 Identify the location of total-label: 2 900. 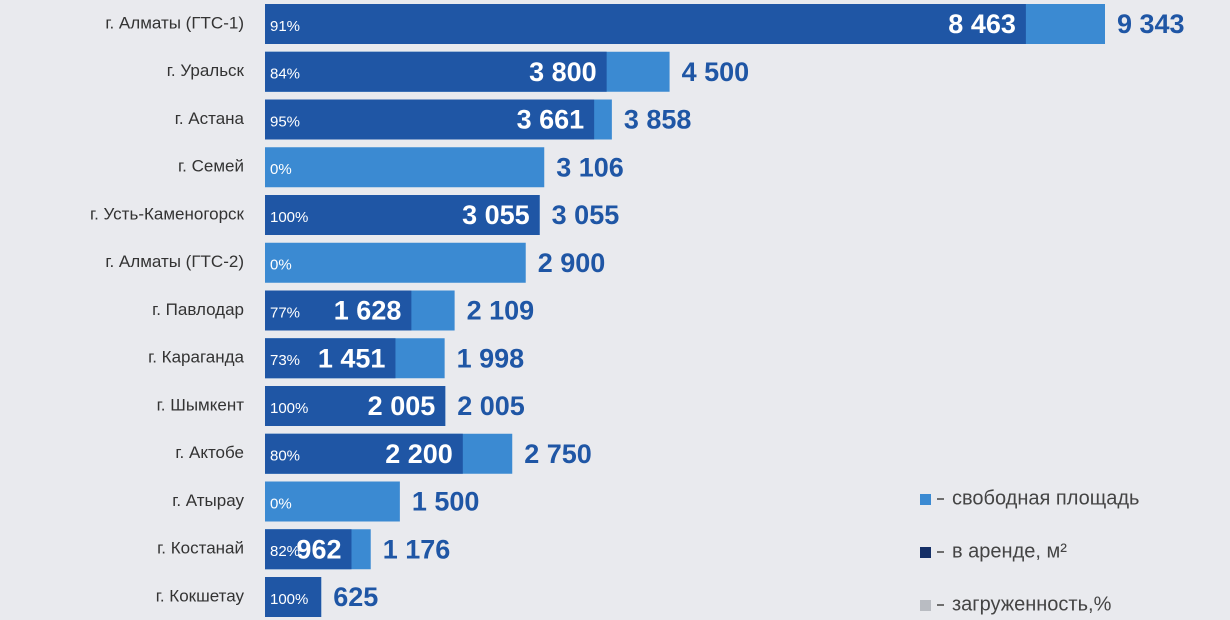
(572, 263).